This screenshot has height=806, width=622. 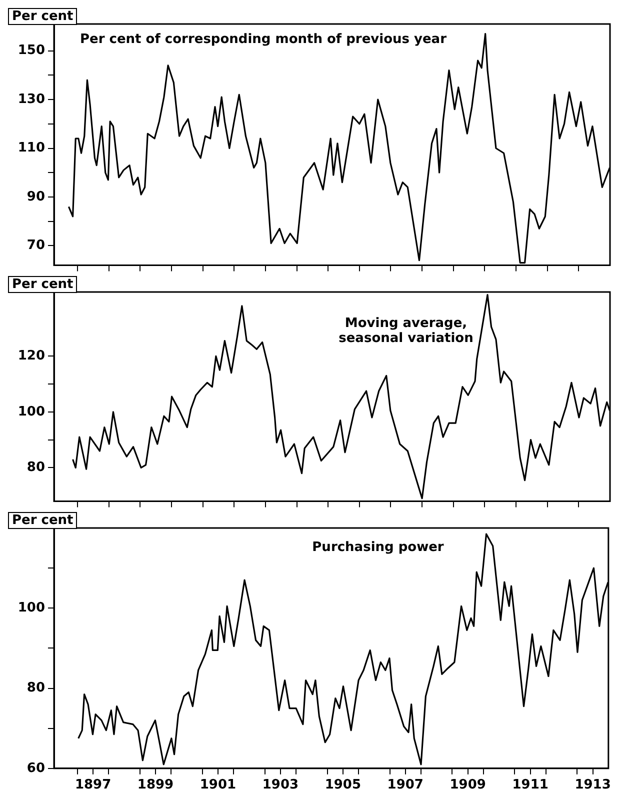 What do you see at coordinates (378, 547) in the screenshot?
I see `text: Purchasing power` at bounding box center [378, 547].